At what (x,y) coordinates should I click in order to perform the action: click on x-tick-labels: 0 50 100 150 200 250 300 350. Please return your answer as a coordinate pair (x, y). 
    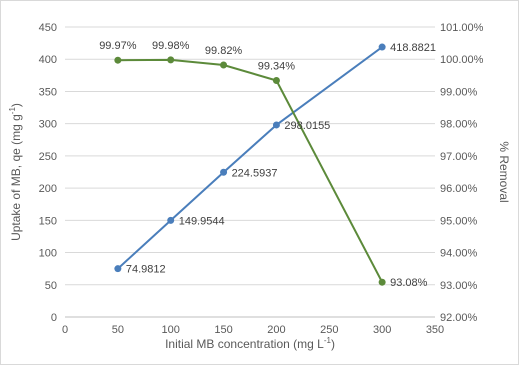
    Looking at the image, I should click on (253, 330).